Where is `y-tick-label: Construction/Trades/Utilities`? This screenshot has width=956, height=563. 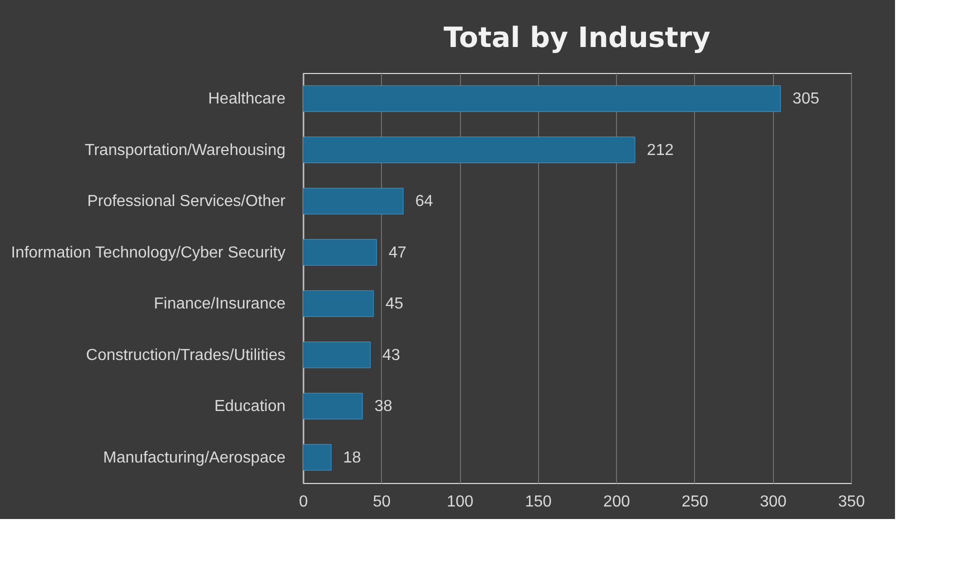 y-tick-label: Construction/Trades/Utilities is located at coordinates (186, 355).